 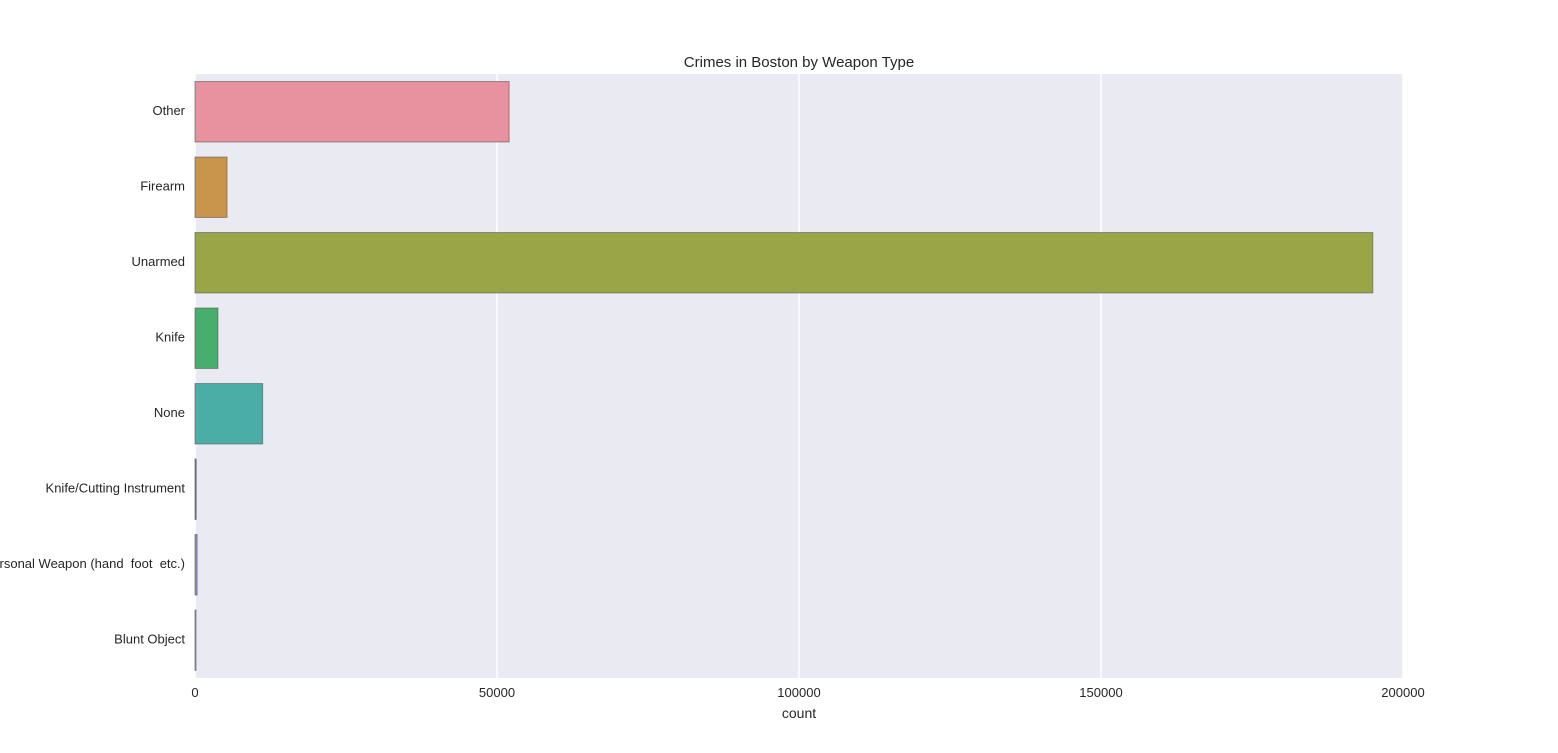 I want to click on x-tick-label: 150000, so click(x=1100, y=692).